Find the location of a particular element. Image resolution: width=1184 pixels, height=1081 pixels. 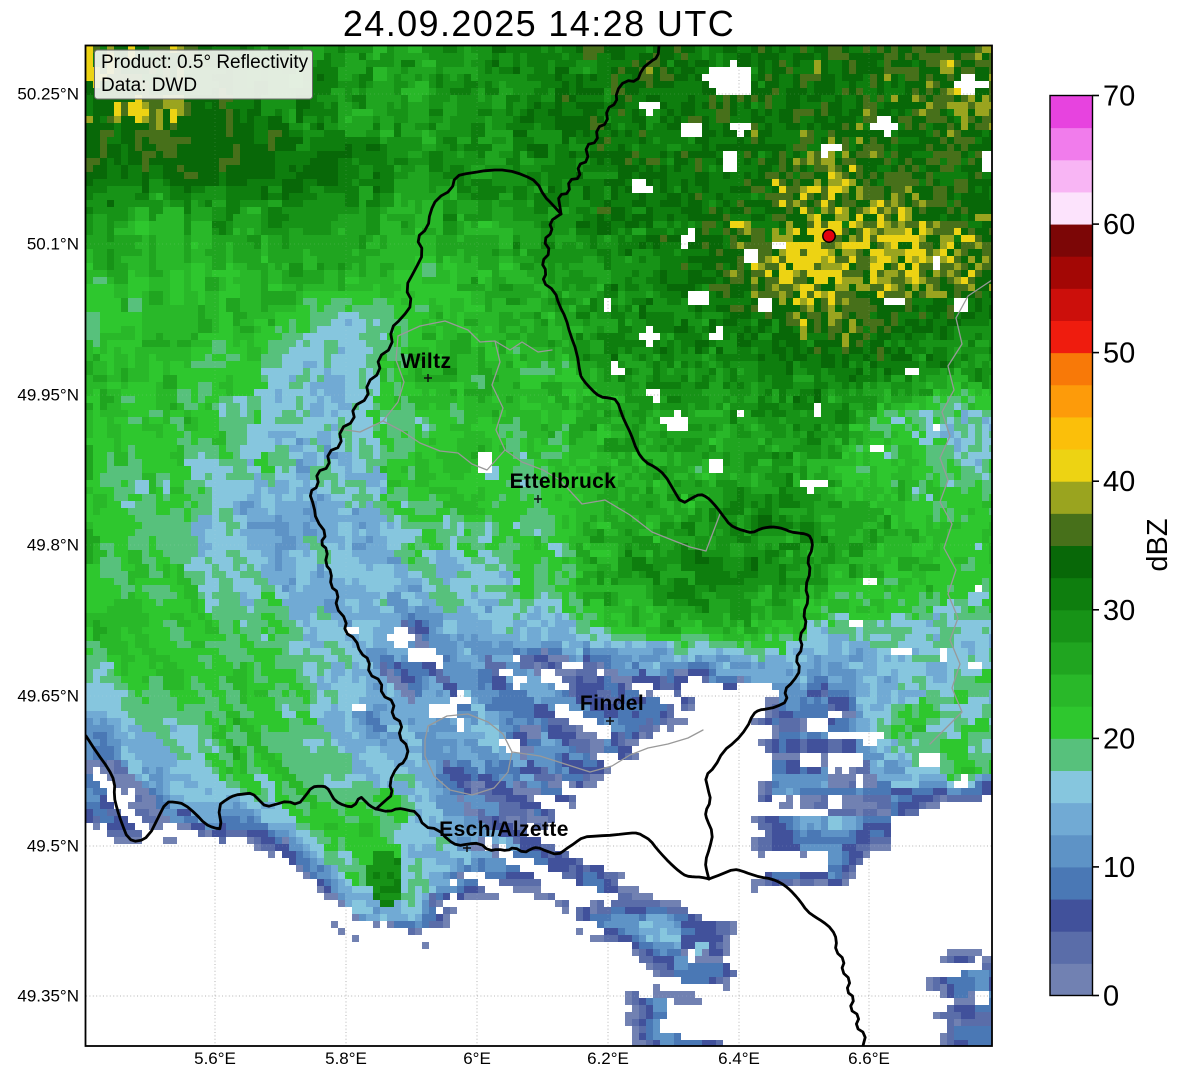

svg-text: Data: DWD is located at coordinates (149, 85).